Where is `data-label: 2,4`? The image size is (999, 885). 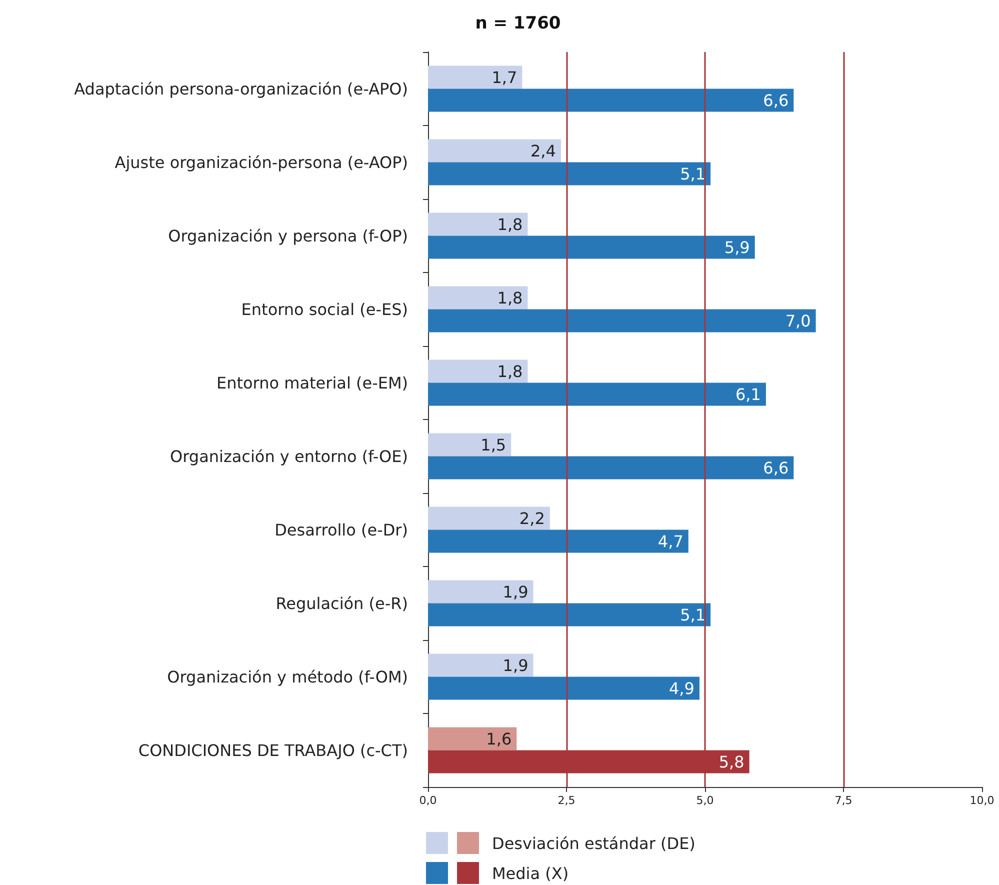 data-label: 2,4 is located at coordinates (543, 150).